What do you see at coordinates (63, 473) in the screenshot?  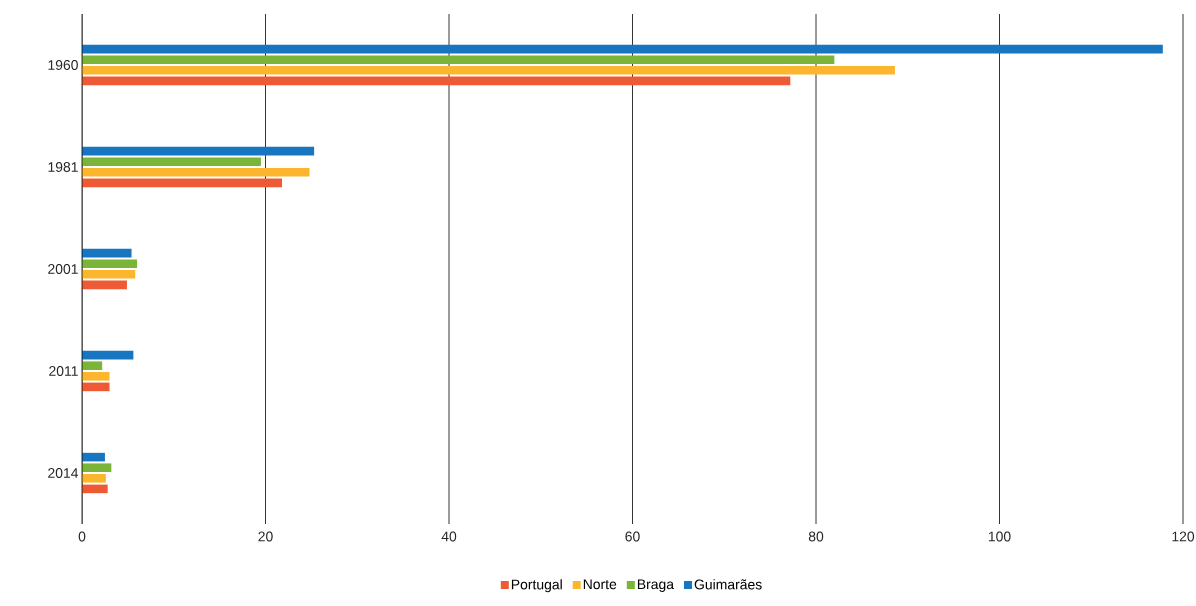 I see `y-tick-label: 2014` at bounding box center [63, 473].